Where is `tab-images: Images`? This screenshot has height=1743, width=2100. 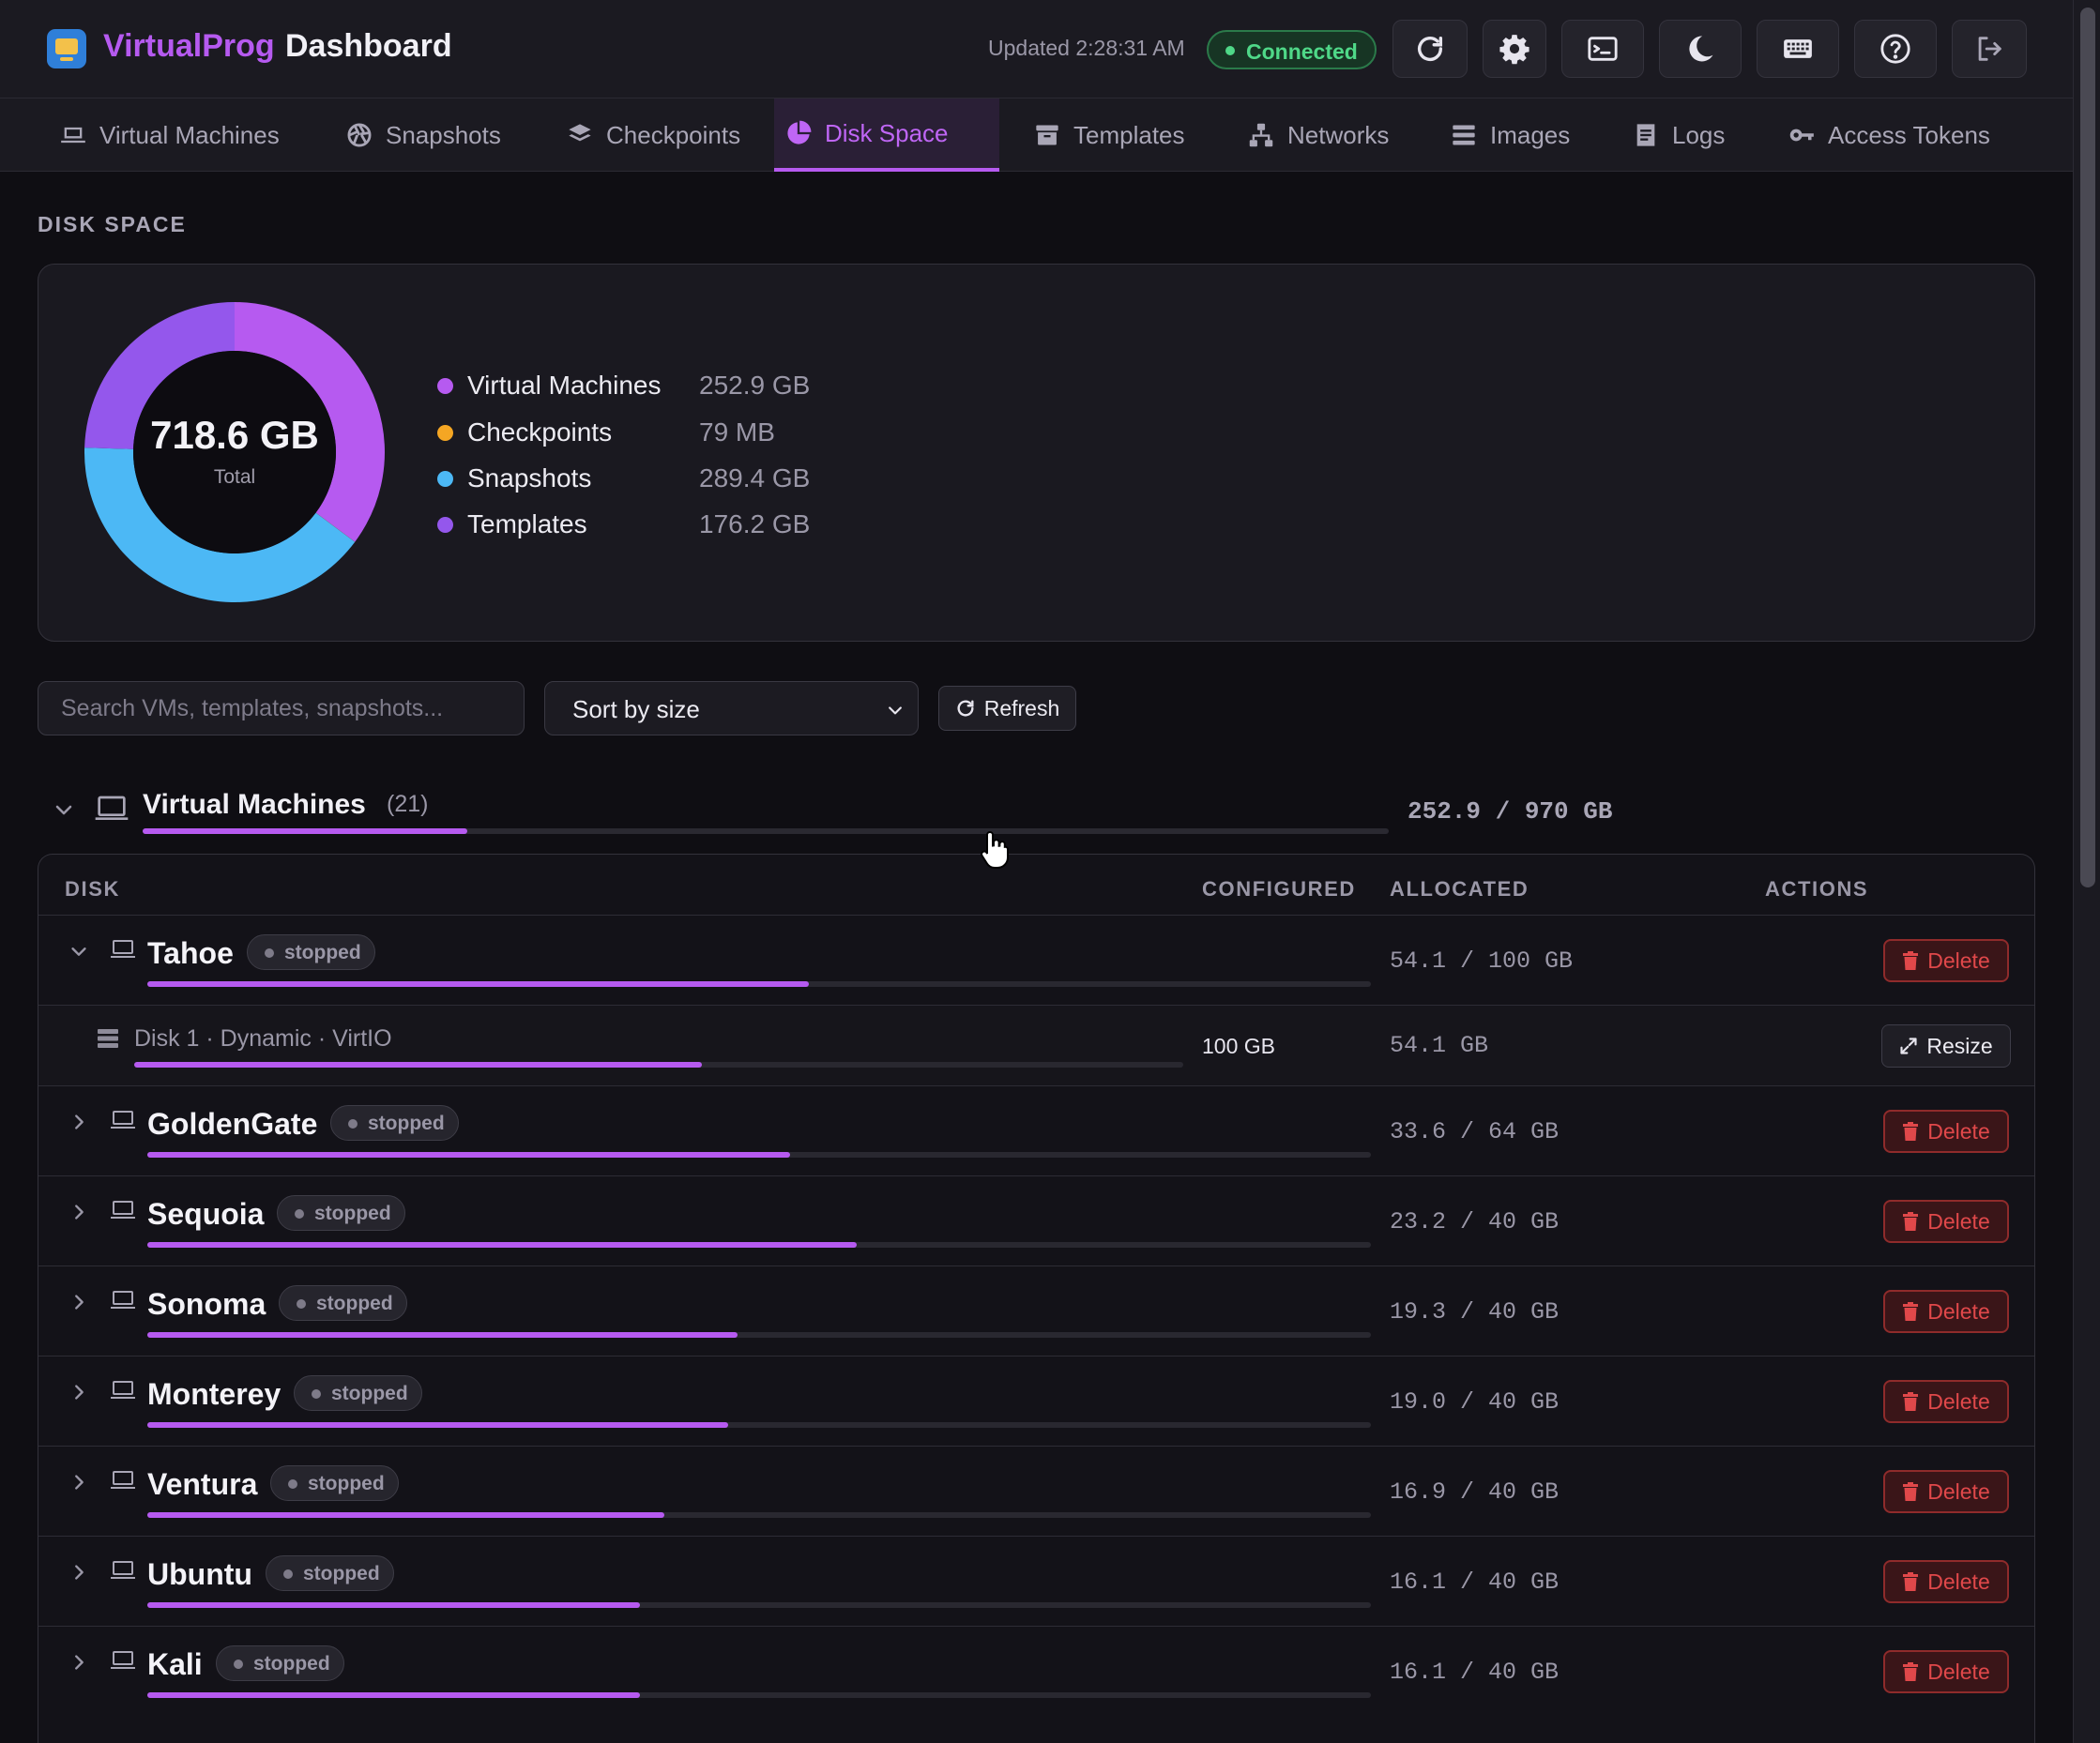
tab-images: Images is located at coordinates (1504, 135).